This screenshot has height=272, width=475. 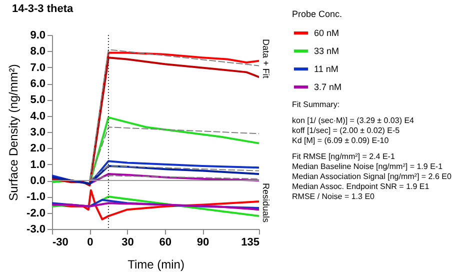 What do you see at coordinates (266, 203) in the screenshot?
I see `text: Residuals` at bounding box center [266, 203].